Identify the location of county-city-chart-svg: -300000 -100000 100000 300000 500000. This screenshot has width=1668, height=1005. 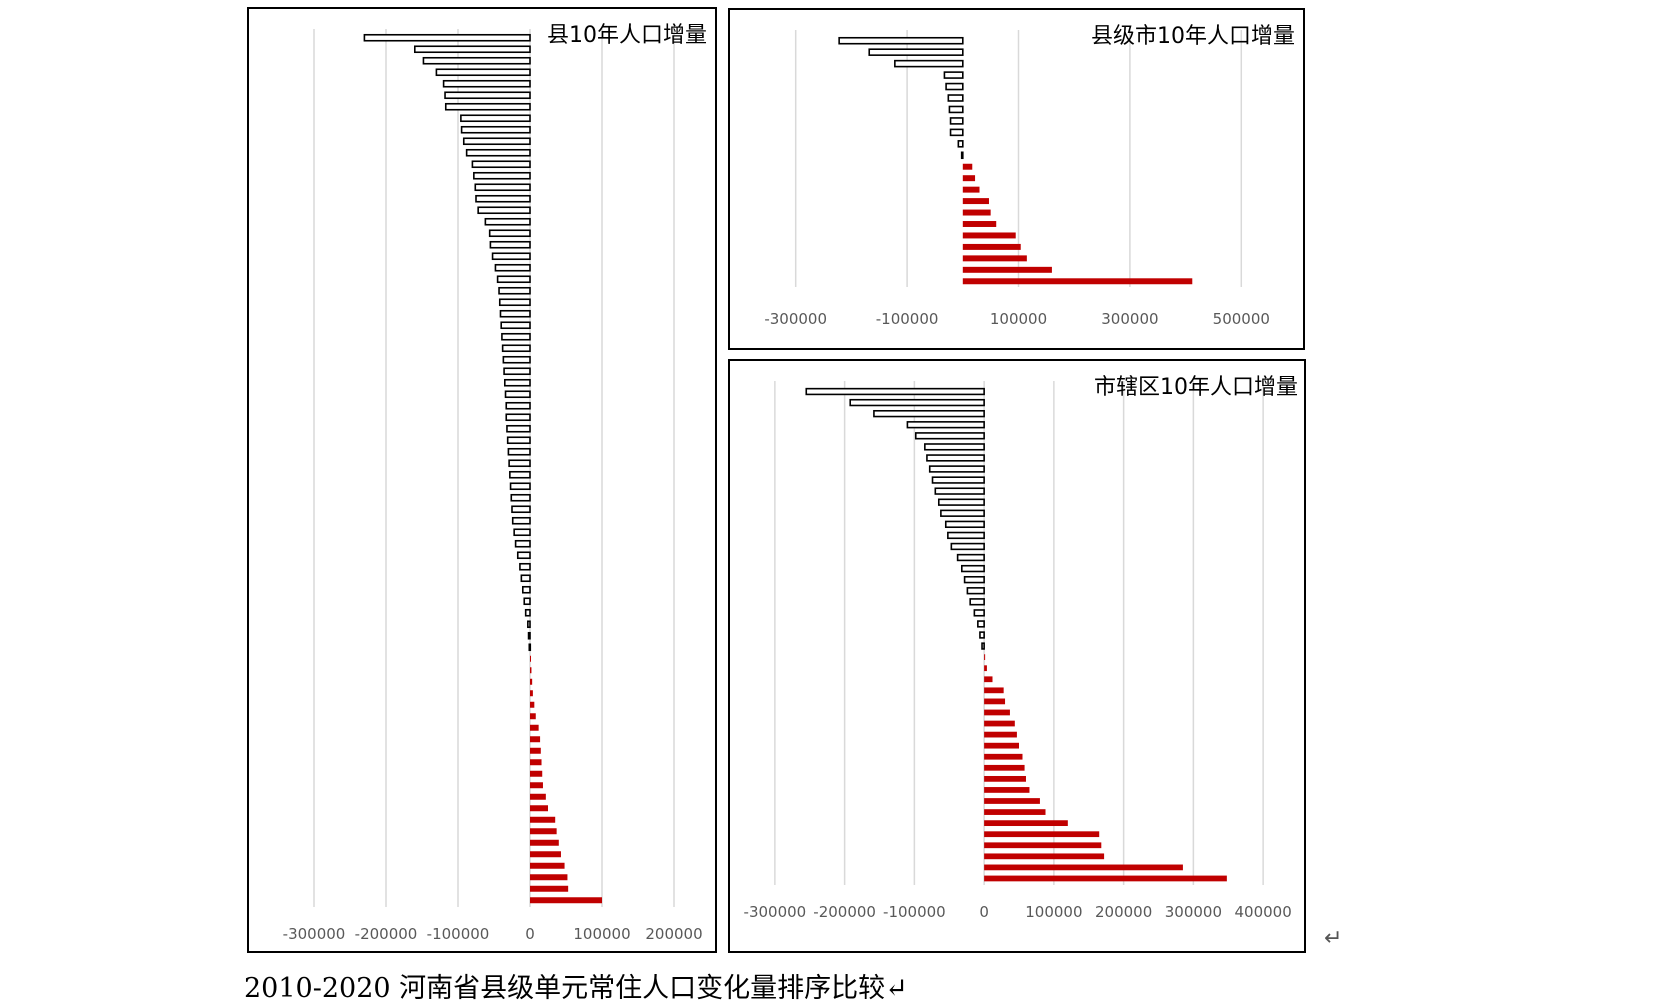
(1017, 179).